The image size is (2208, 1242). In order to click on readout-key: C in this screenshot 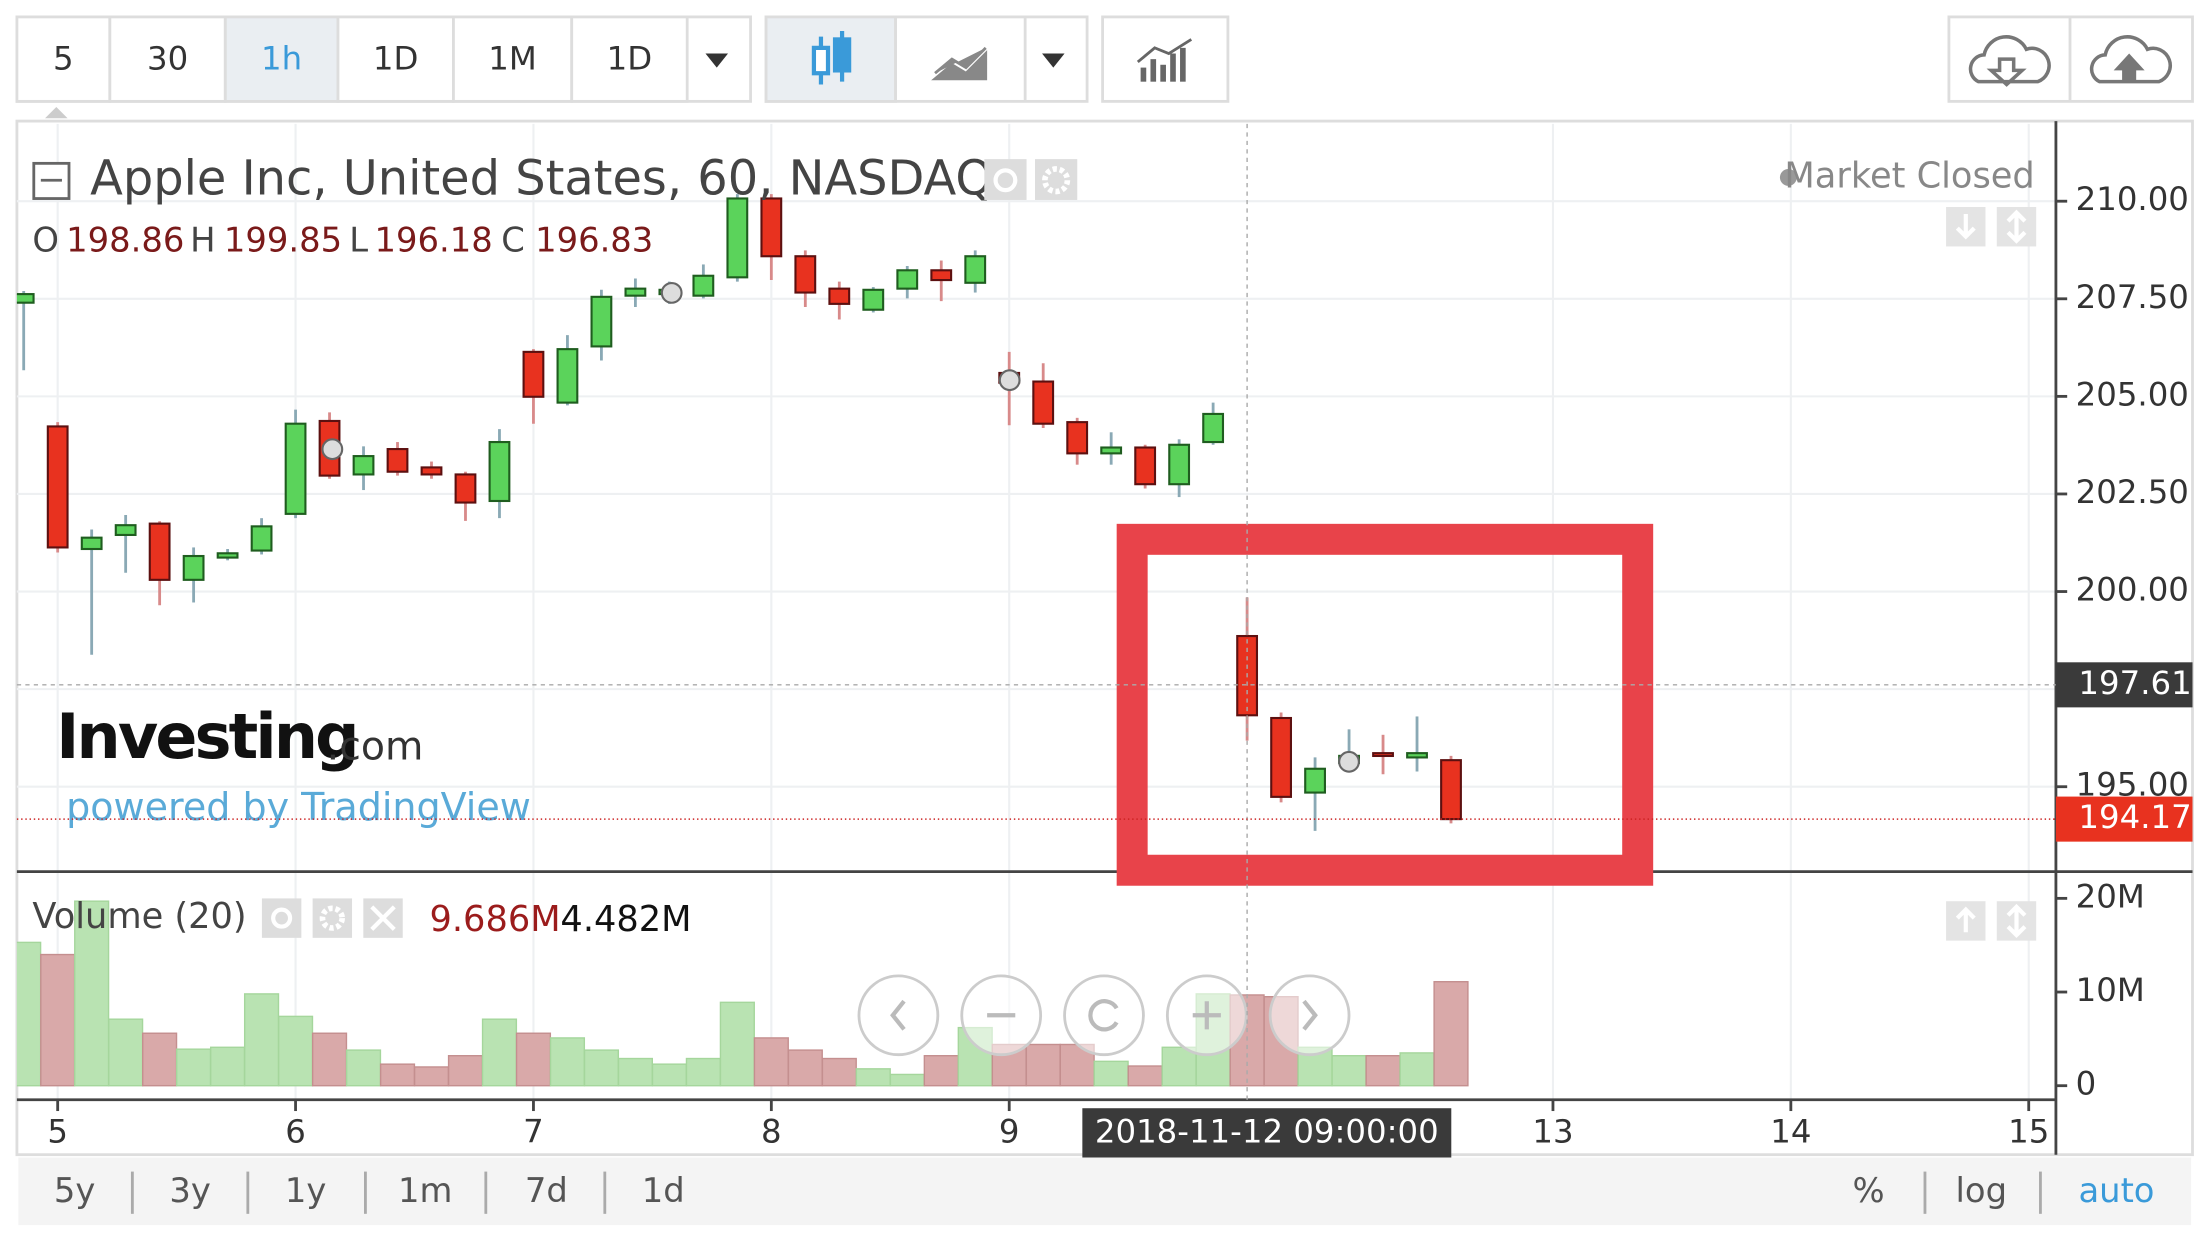, I will do `click(513, 240)`.